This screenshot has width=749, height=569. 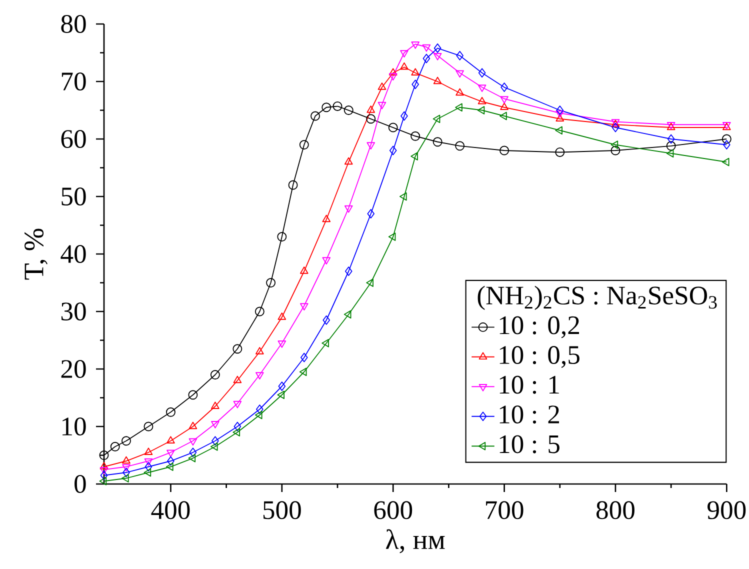 I want to click on y-tick-label: 70, so click(x=74, y=81).